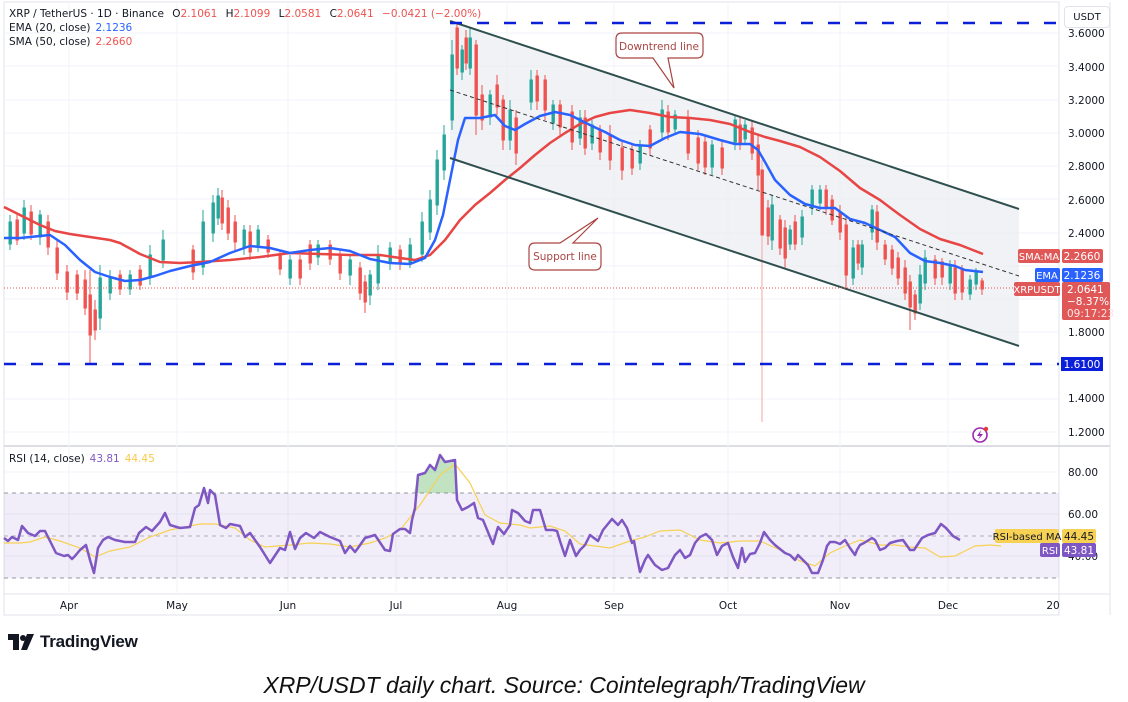 The width and height of the screenshot is (1128, 702). What do you see at coordinates (139, 459) in the screenshot?
I see `rsi-ma-legend-value: 44.45` at bounding box center [139, 459].